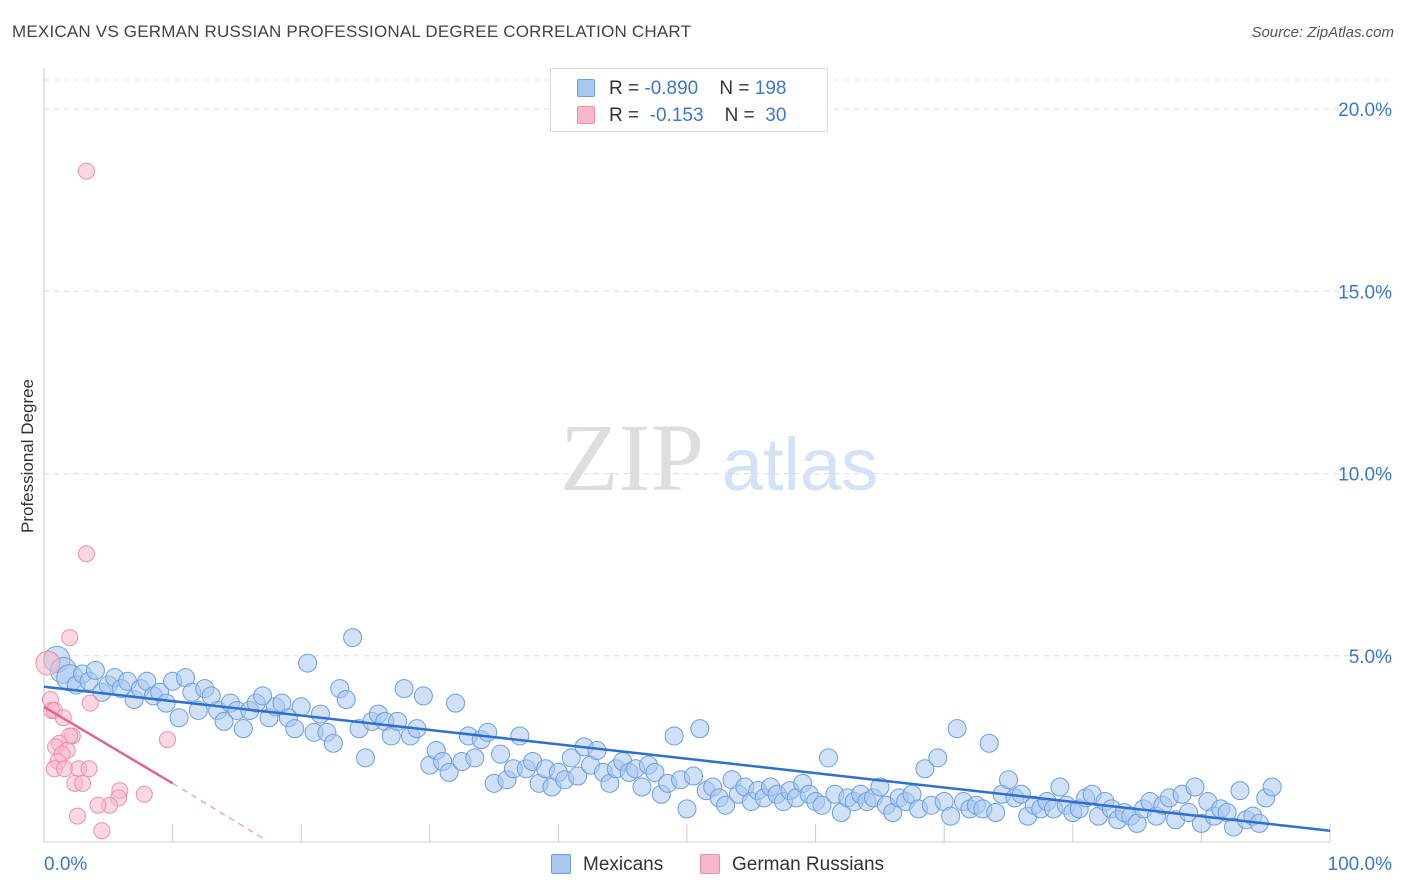  What do you see at coordinates (742, 115) in the screenshot?
I see `legend-n-label-german-russians: N =` at bounding box center [742, 115].